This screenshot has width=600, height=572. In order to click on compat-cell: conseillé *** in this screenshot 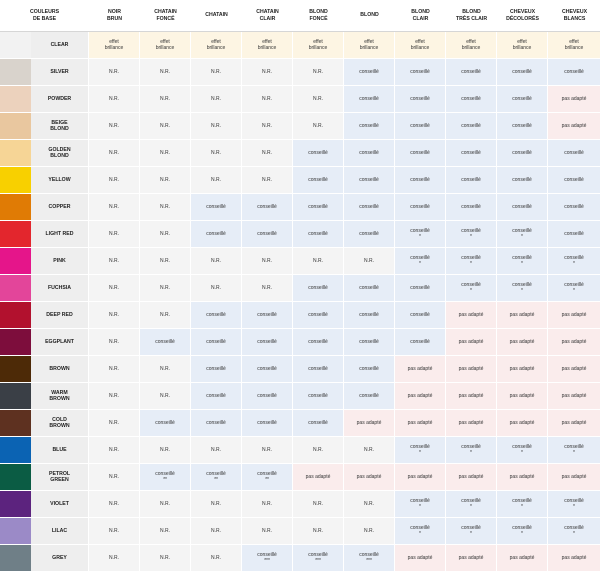, I will do `click(319, 558)`.